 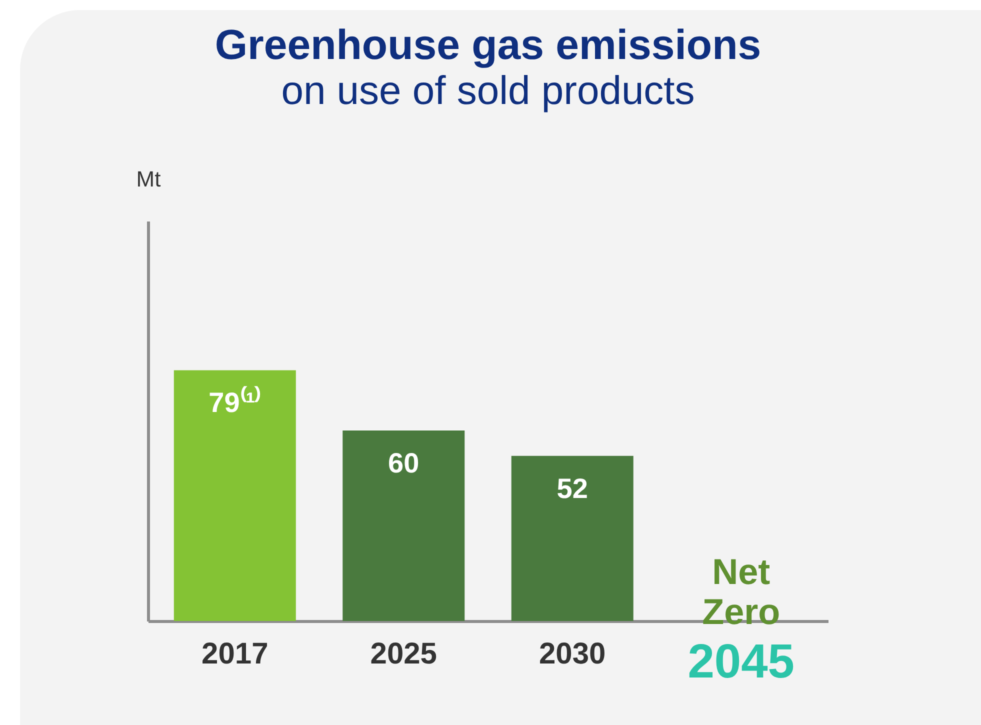 I want to click on data-label: 79⁽¹⁾, so click(x=235, y=402).